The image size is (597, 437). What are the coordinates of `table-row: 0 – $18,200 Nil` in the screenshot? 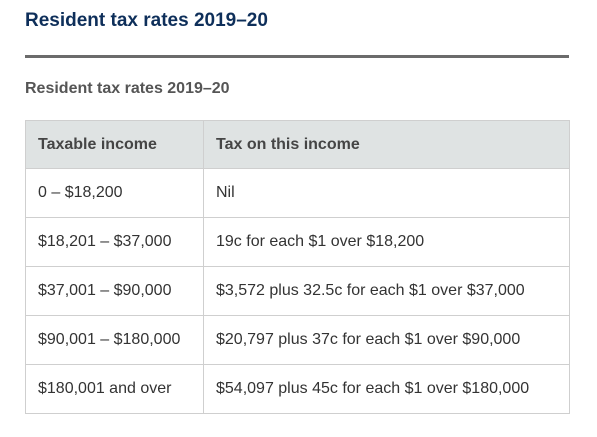 It's located at (297, 193).